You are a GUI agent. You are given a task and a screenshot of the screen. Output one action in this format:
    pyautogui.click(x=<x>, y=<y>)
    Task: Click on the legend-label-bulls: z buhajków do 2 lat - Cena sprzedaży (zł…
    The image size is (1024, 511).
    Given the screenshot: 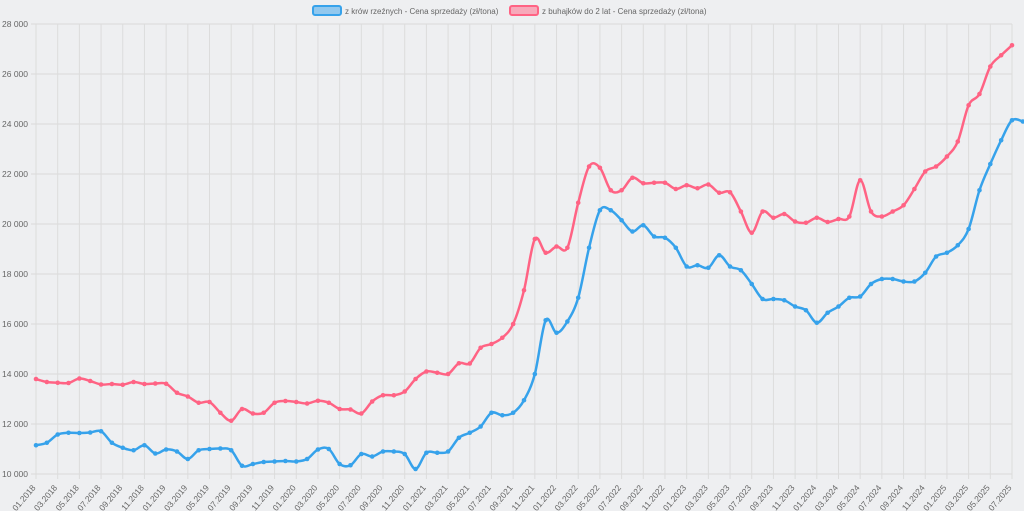 What is the action you would take?
    pyautogui.click(x=624, y=11)
    